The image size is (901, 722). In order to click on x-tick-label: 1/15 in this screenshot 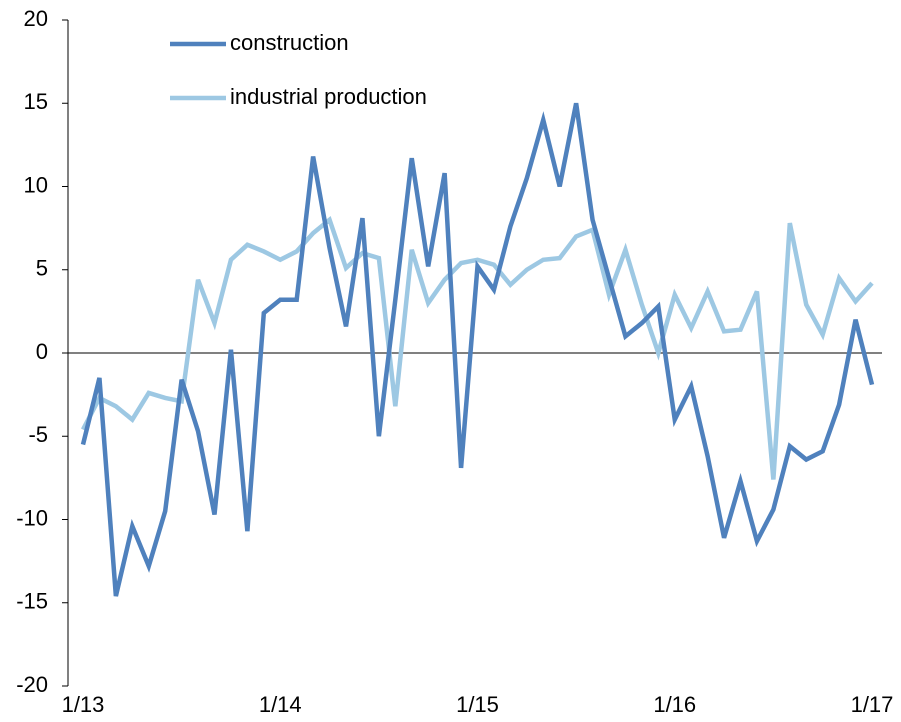, I will do `click(477, 704)`.